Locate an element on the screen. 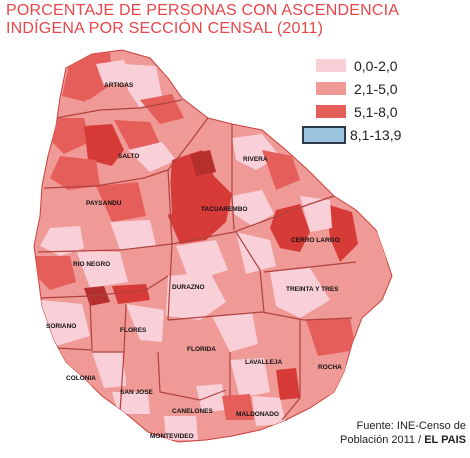  dept-label-flores: FLORES is located at coordinates (133, 330).